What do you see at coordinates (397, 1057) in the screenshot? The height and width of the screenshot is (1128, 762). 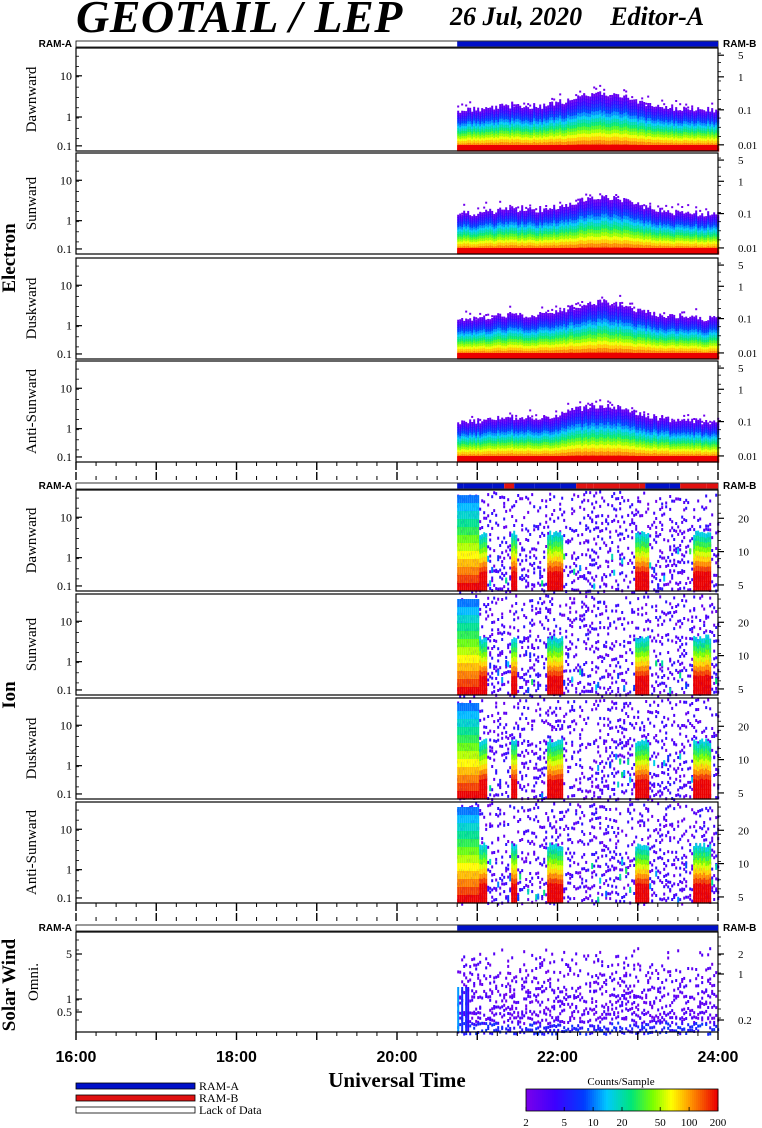 I see `x-tick-label: 20:00` at bounding box center [397, 1057].